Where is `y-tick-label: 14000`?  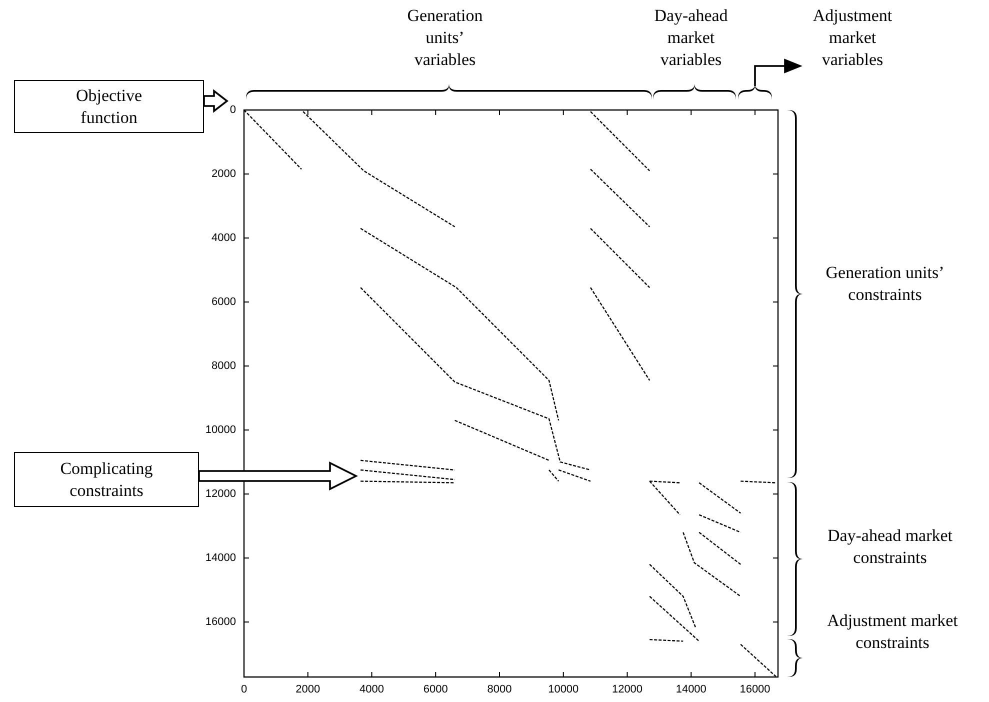 y-tick-label: 14000 is located at coordinates (220, 558).